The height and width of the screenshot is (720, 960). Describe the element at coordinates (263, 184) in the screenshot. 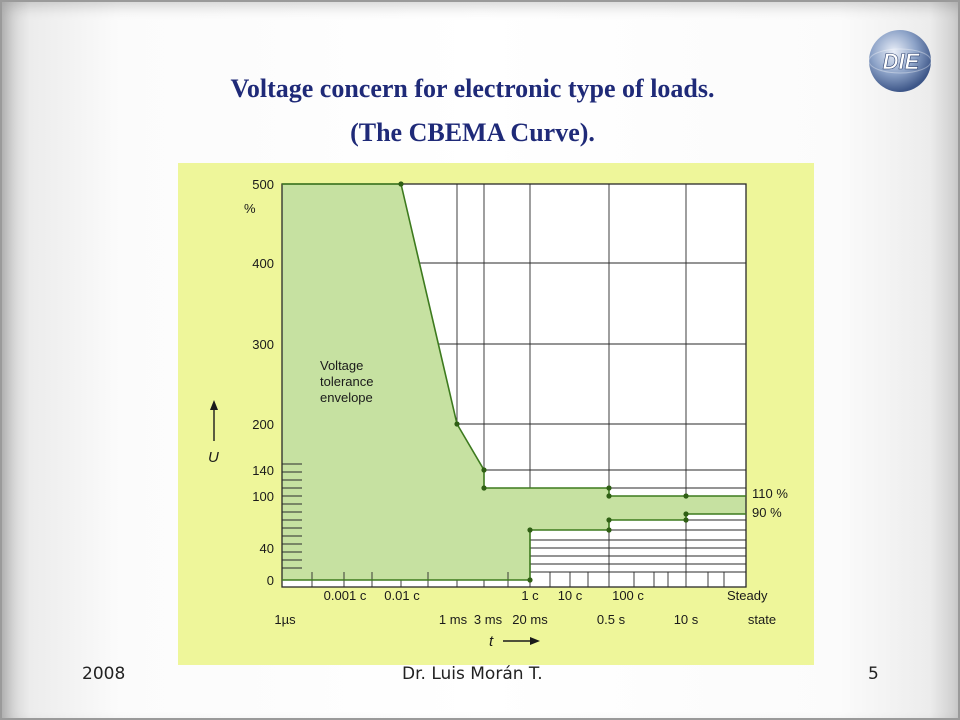

I see `y-tick-label: 500` at that location.